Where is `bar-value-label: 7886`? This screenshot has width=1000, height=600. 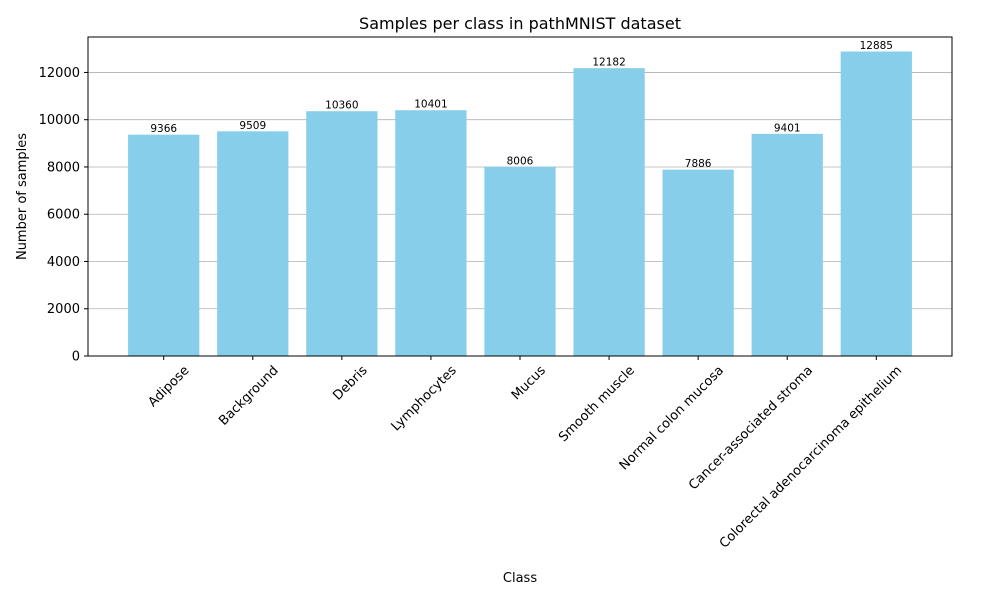 bar-value-label: 7886 is located at coordinates (698, 164).